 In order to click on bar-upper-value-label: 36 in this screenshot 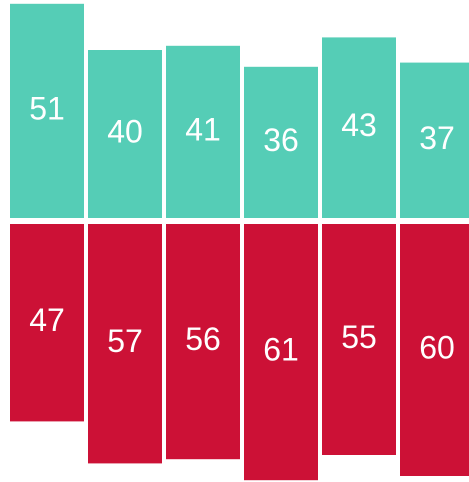, I will do `click(281, 140)`.